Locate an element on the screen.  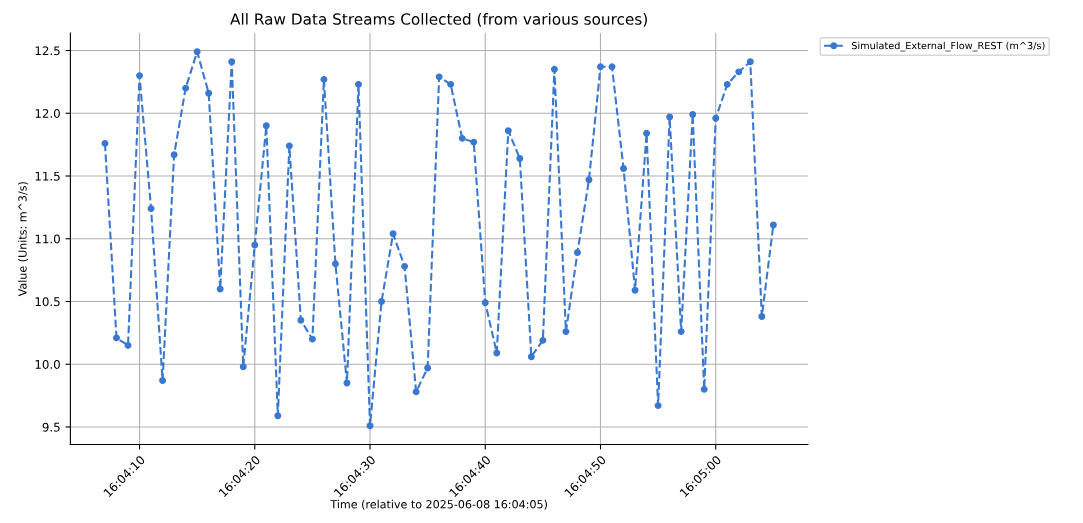
y-tick-label: 9.5 is located at coordinates (51, 427).